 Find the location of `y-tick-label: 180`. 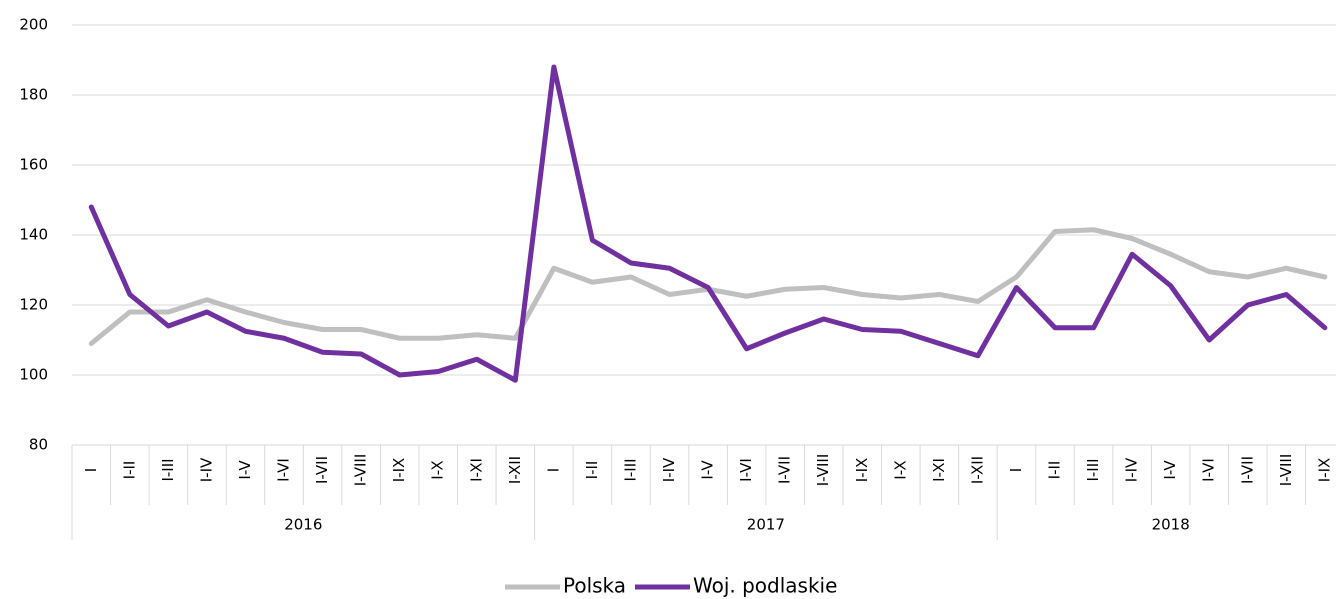

y-tick-label: 180 is located at coordinates (33, 95).